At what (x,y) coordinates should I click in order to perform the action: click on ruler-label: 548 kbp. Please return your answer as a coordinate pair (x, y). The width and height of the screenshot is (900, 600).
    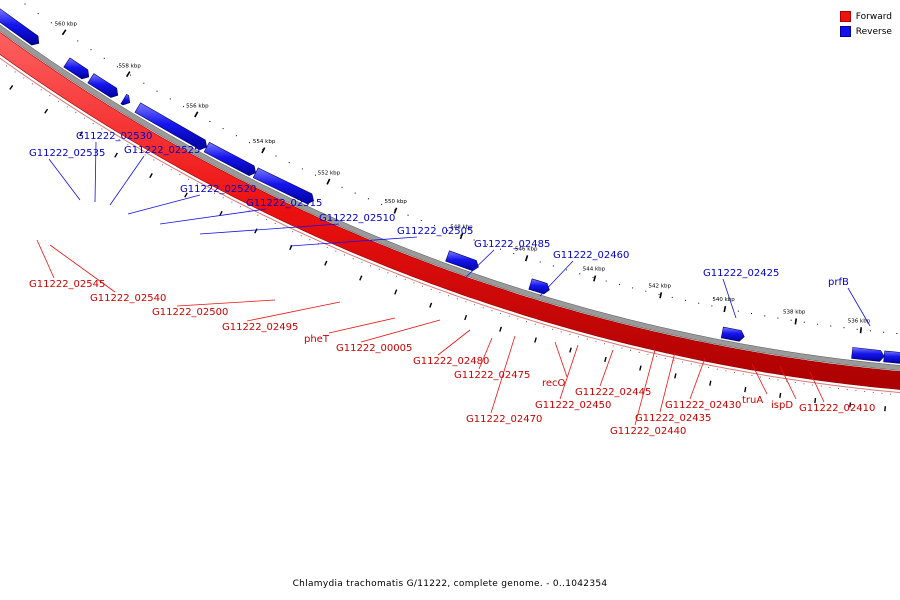
    Looking at the image, I should click on (461, 228).